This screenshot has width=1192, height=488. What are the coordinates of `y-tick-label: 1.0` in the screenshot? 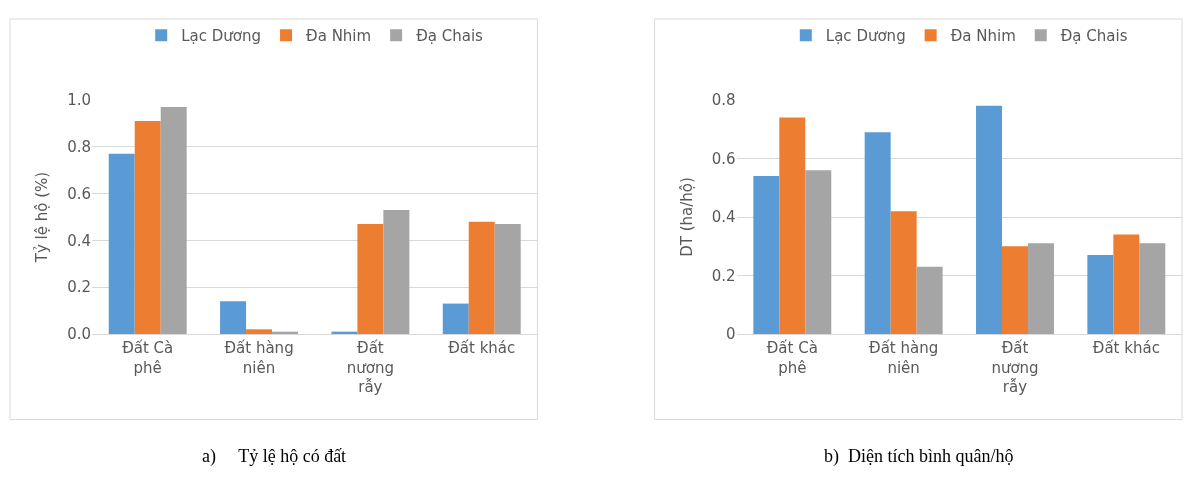 It's located at (79, 100).